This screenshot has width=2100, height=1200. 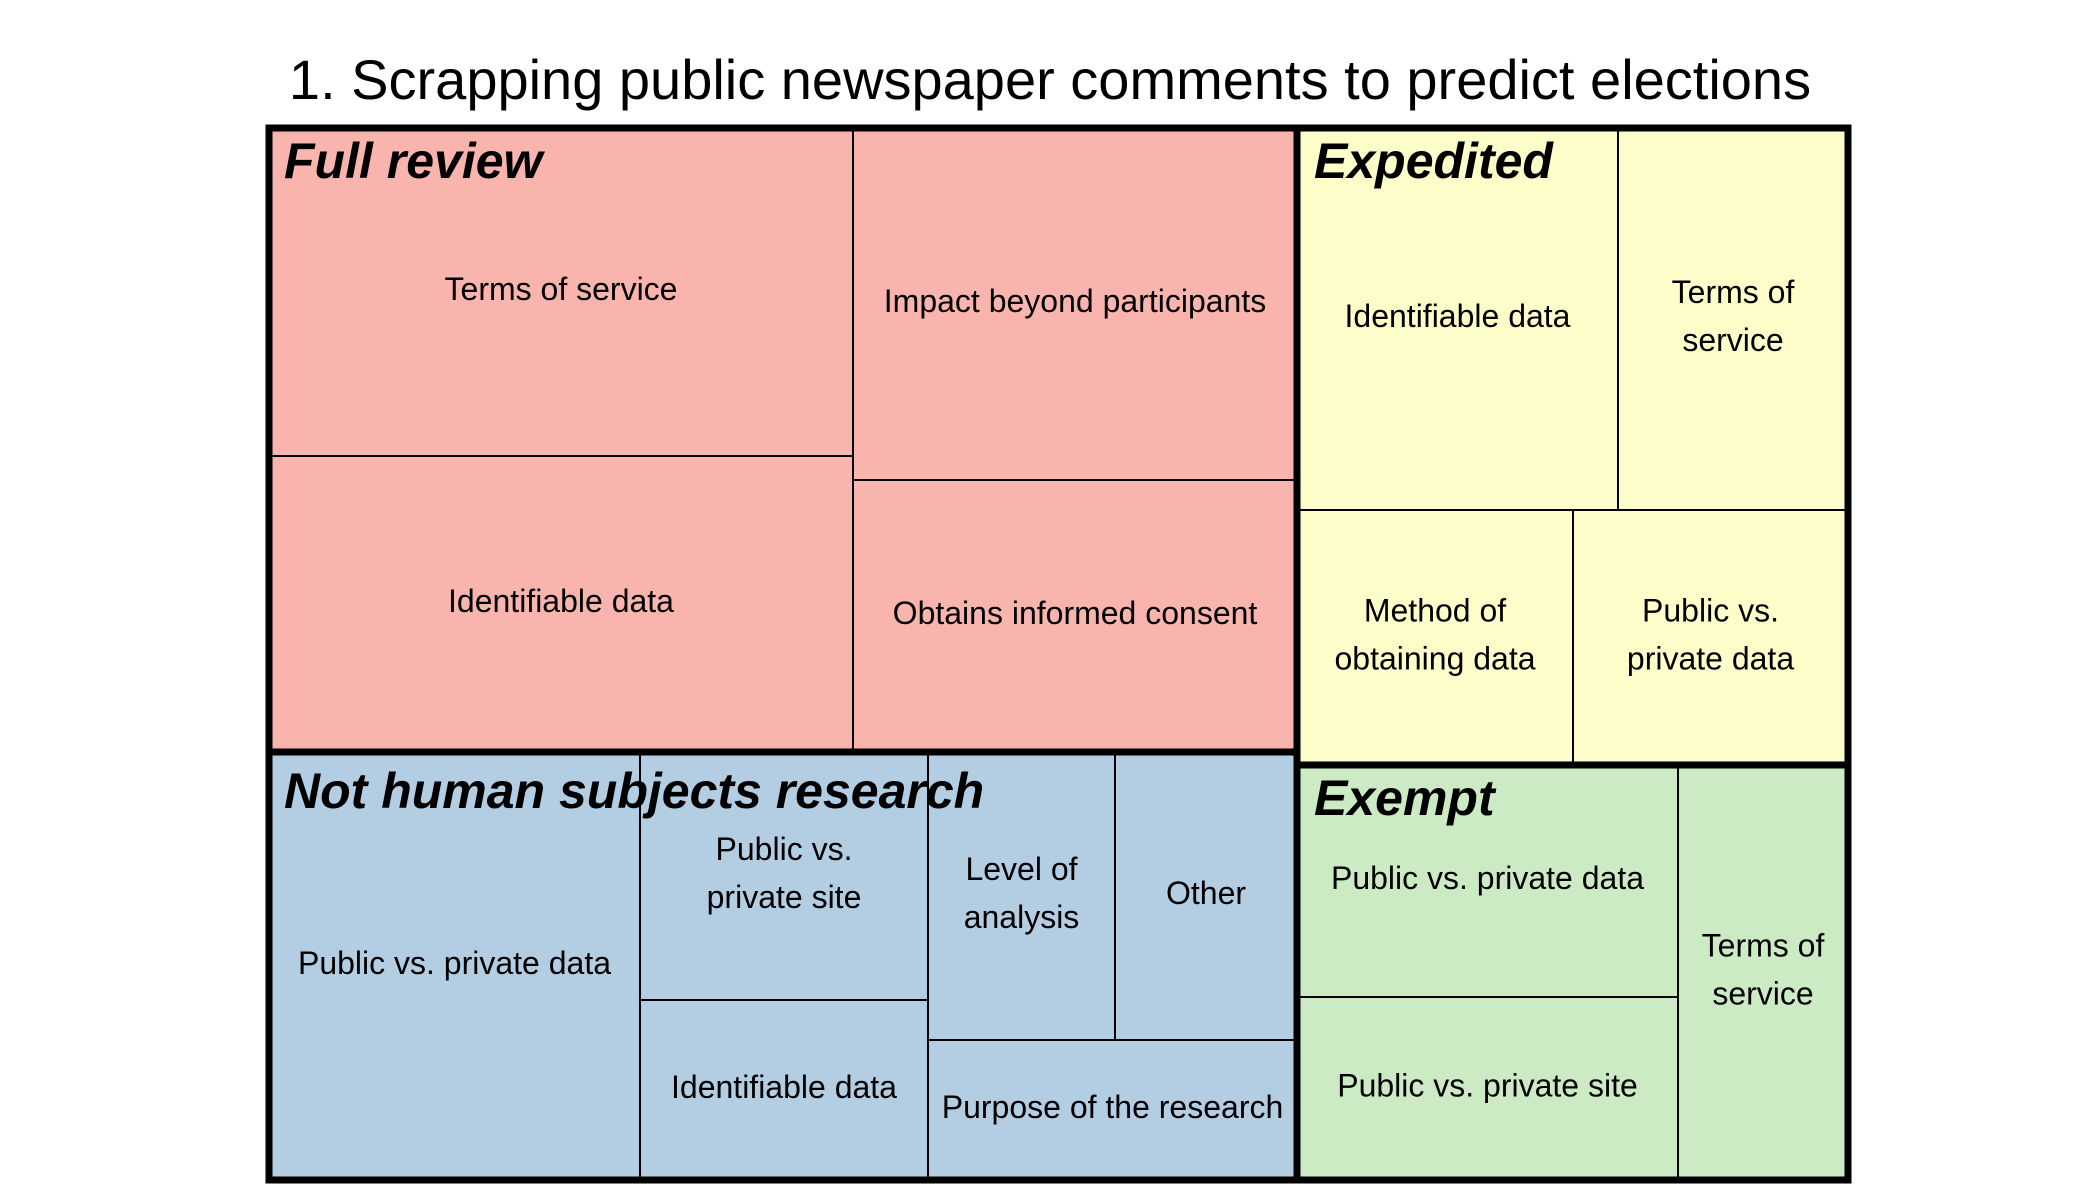 I want to click on treemap-group-label-expedited: Expedited, so click(x=1434, y=161).